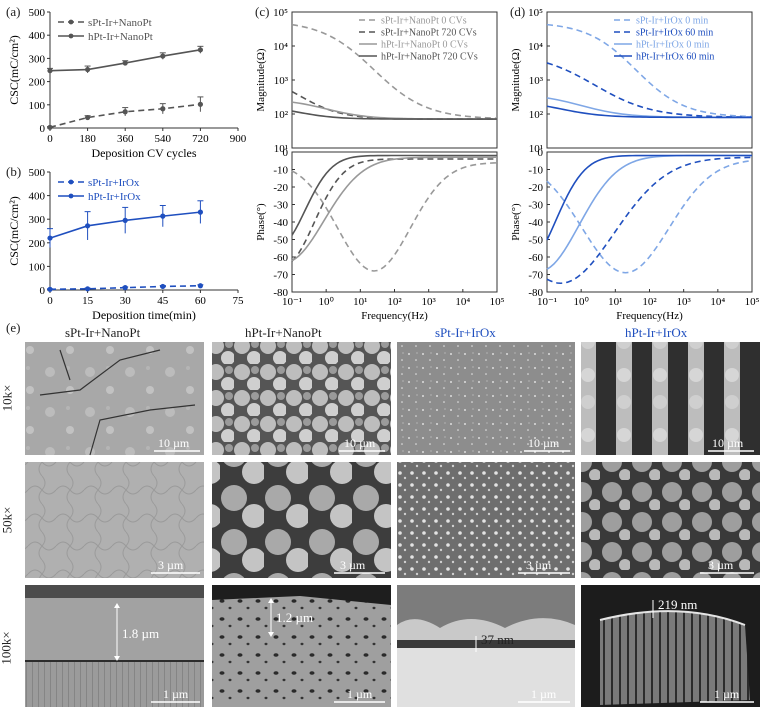 The width and height of the screenshot is (766, 712). What do you see at coordinates (465, 332) in the screenshot?
I see `column-header: sPt-Ir+IrOx` at bounding box center [465, 332].